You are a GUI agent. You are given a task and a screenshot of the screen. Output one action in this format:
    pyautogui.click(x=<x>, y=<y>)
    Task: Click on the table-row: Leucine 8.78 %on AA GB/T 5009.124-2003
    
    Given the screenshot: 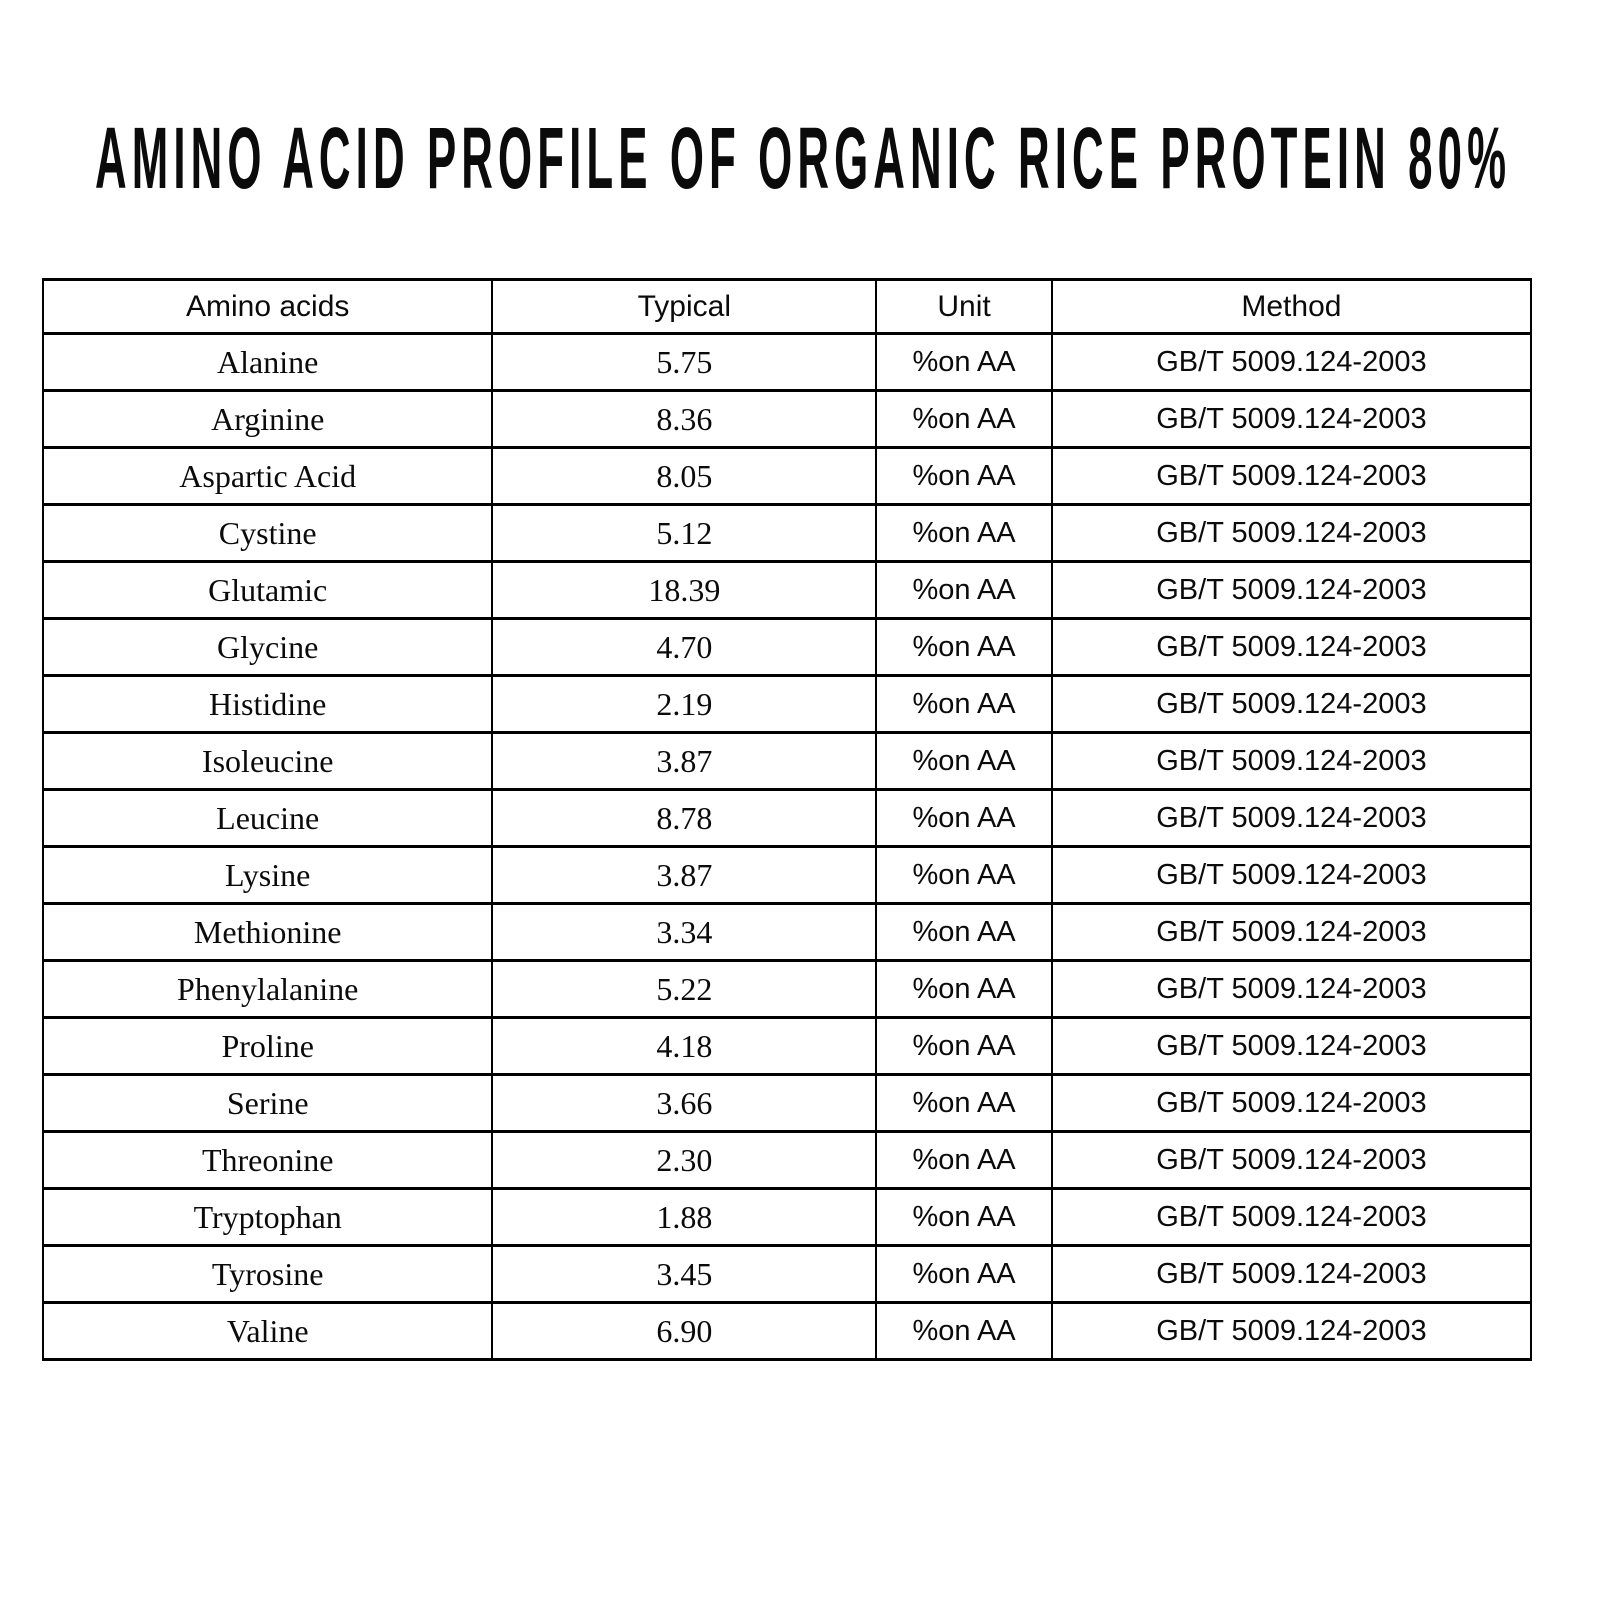 What is the action you would take?
    pyautogui.click(x=787, y=818)
    